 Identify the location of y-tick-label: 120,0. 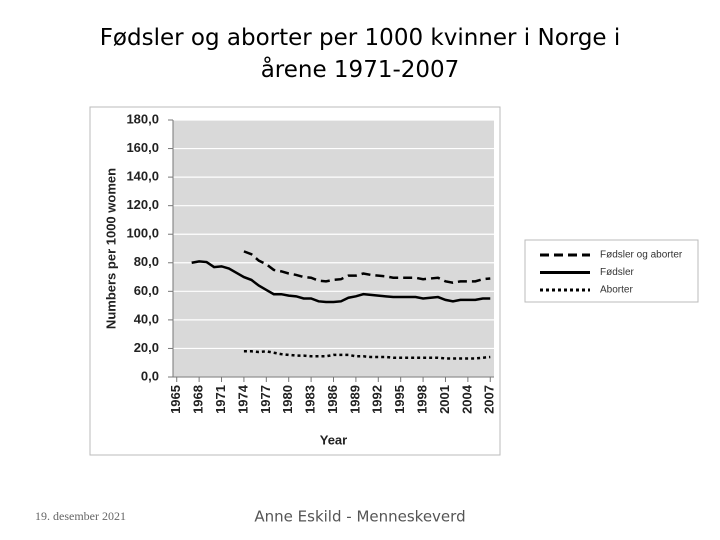
(142, 204).